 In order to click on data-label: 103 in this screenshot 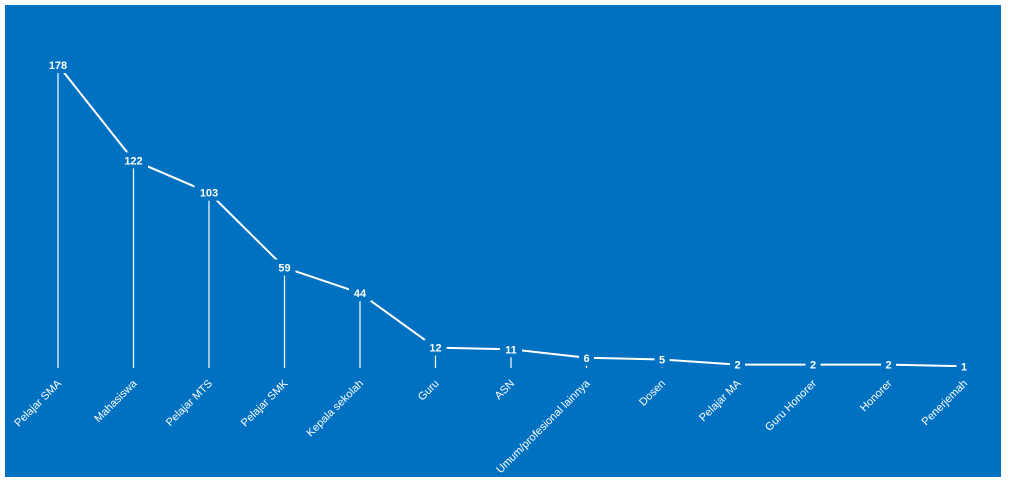, I will do `click(209, 192)`.